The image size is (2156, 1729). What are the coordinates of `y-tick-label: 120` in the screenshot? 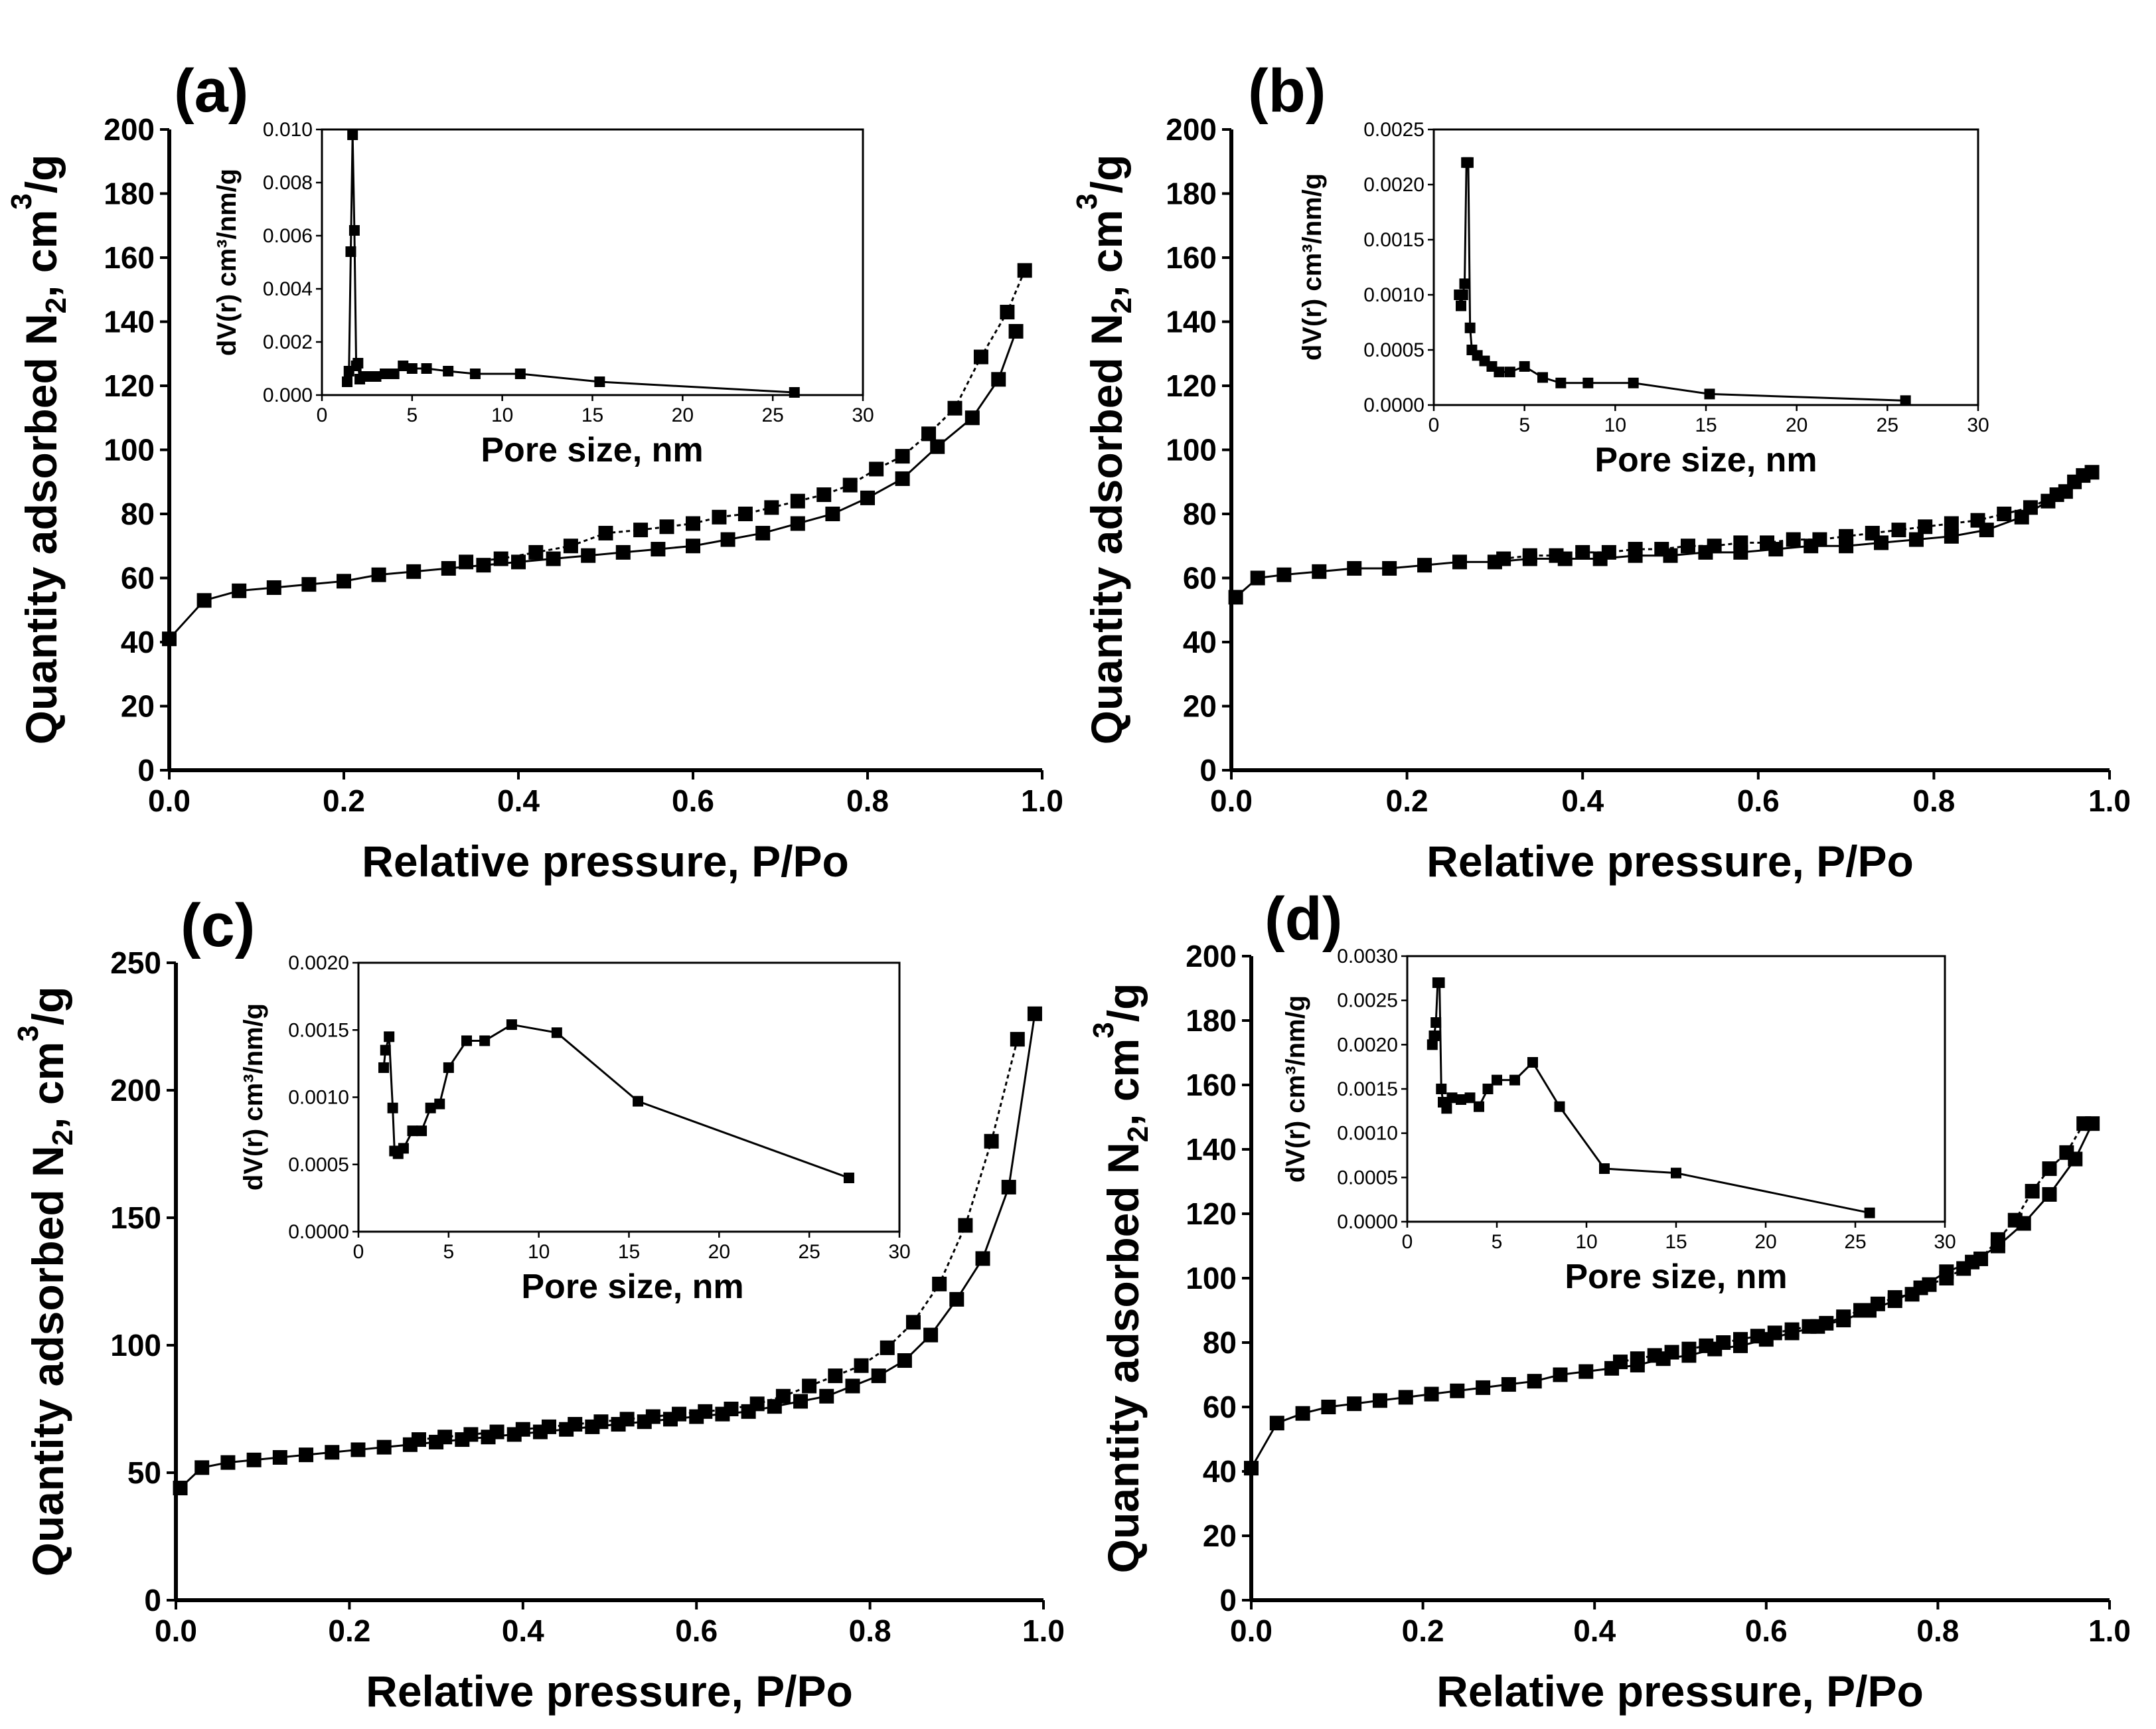 It's located at (129, 386).